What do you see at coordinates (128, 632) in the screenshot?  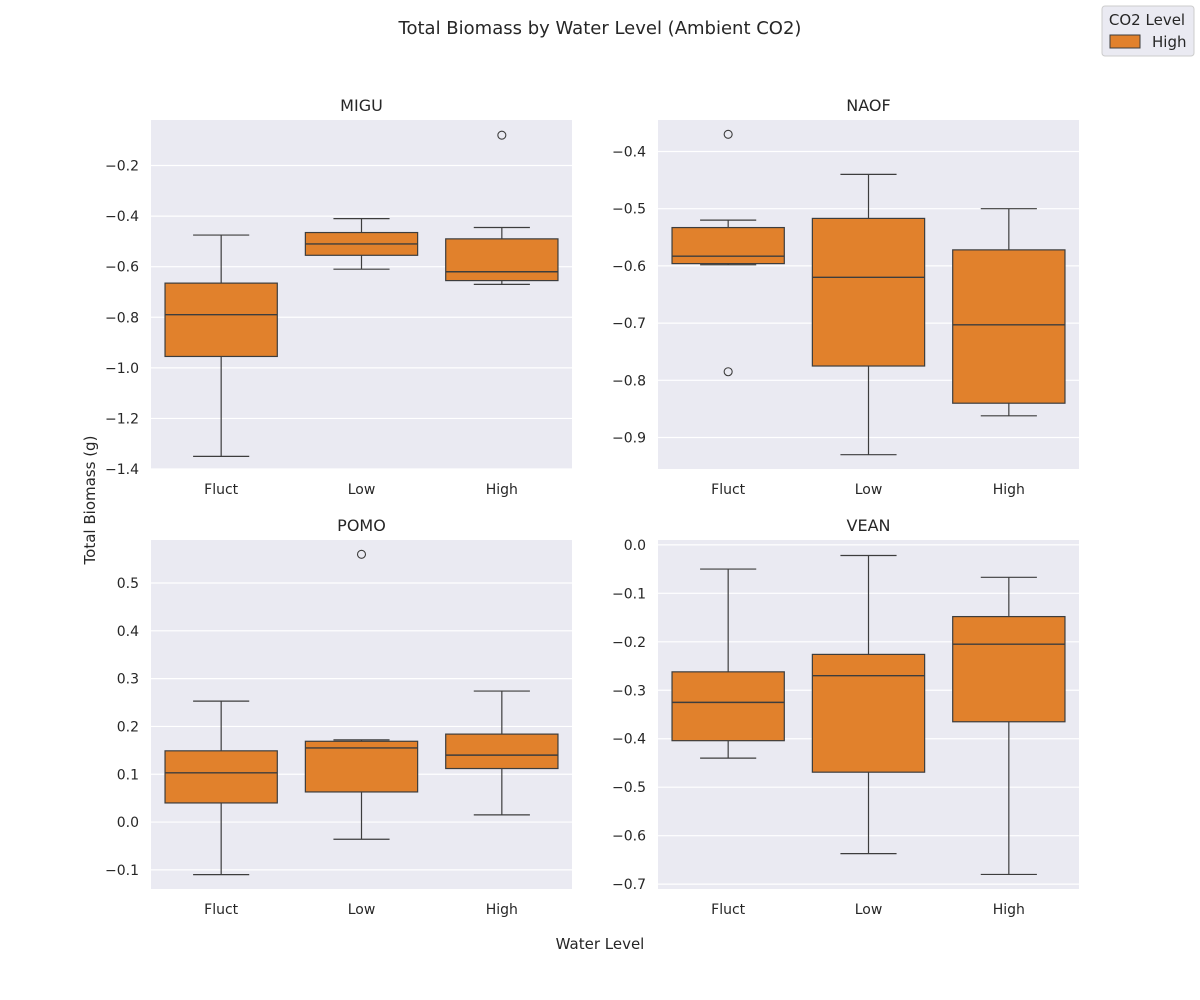 I see `y-tick-label: 0.4` at bounding box center [128, 632].